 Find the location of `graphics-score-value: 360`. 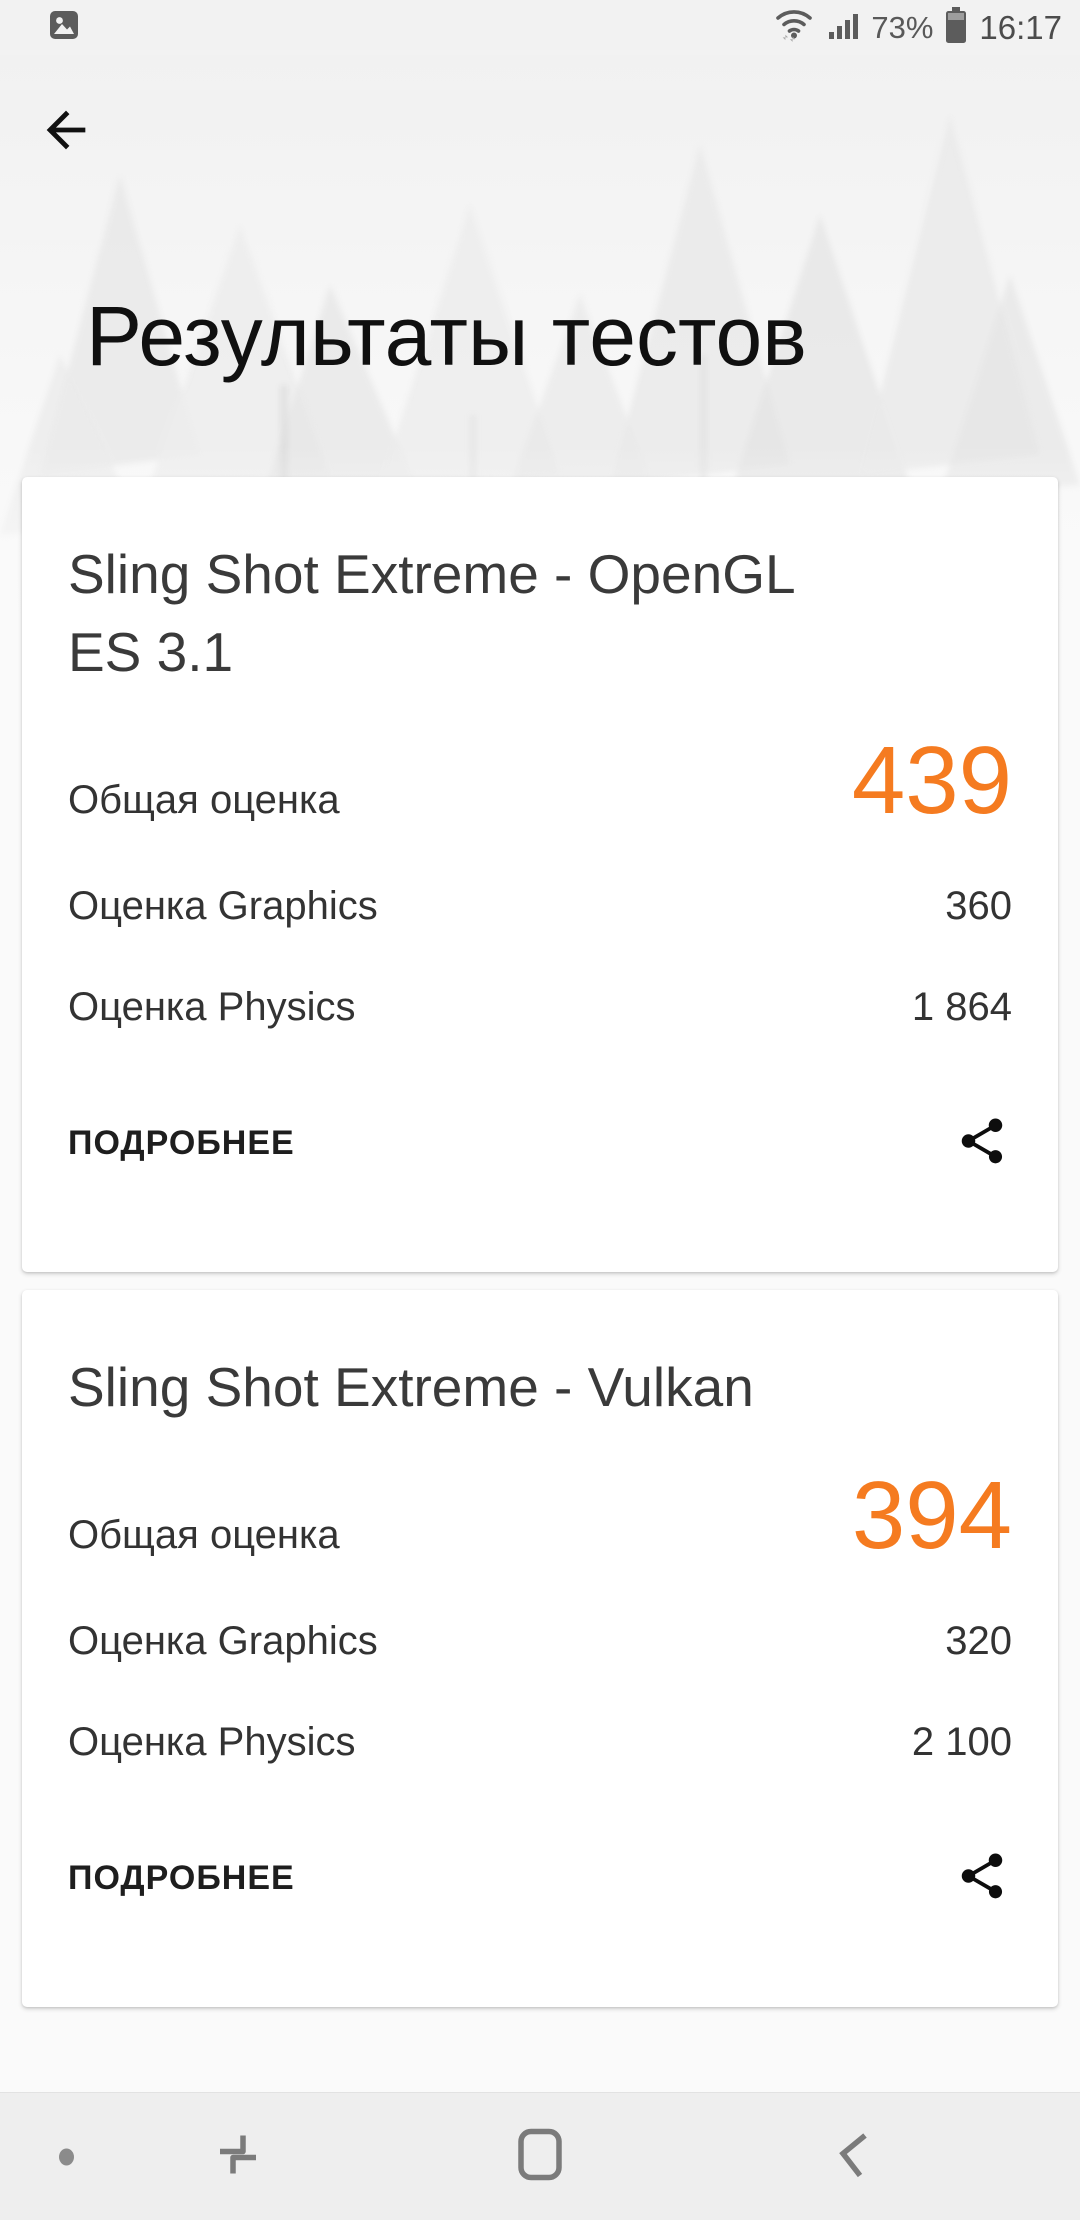

graphics-score-value: 360 is located at coordinates (978, 905).